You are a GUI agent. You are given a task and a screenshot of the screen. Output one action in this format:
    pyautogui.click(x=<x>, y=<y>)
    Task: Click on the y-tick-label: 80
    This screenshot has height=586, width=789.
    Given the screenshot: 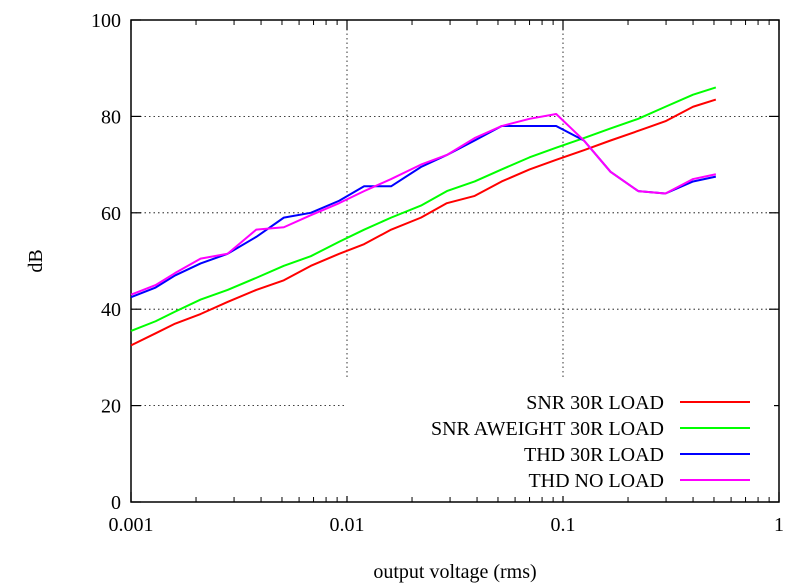 What is the action you would take?
    pyautogui.click(x=111, y=117)
    